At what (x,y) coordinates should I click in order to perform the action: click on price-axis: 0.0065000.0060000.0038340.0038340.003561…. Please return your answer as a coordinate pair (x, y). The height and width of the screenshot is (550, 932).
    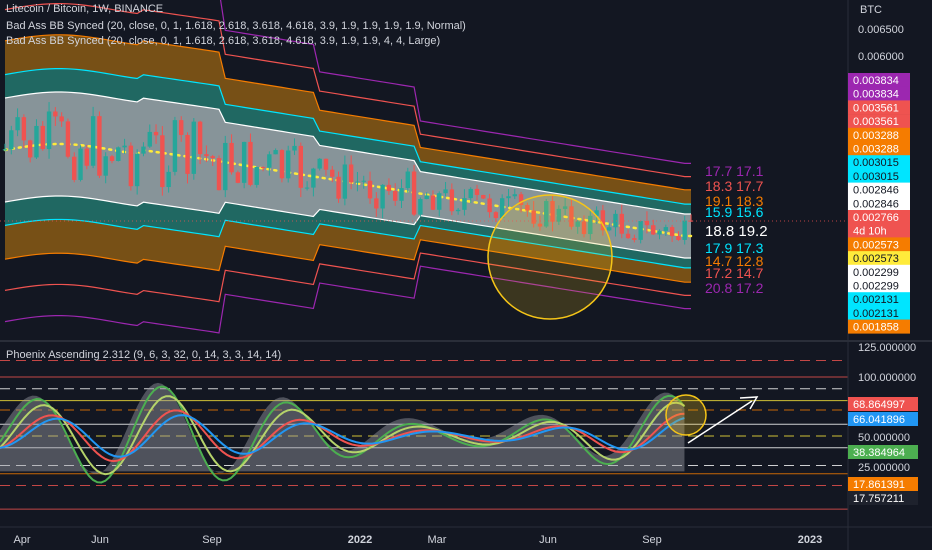
    Looking at the image, I should click on (878, 275).